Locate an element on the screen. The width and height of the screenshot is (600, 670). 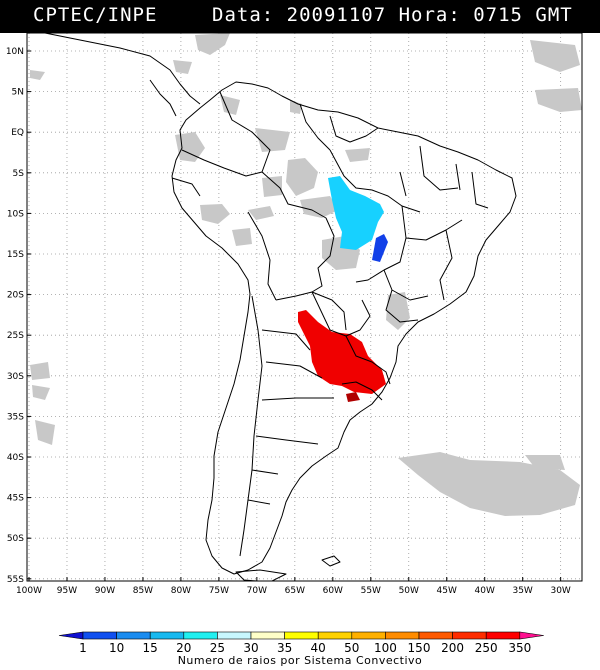
border-guianas is located at coordinates (354, 129).